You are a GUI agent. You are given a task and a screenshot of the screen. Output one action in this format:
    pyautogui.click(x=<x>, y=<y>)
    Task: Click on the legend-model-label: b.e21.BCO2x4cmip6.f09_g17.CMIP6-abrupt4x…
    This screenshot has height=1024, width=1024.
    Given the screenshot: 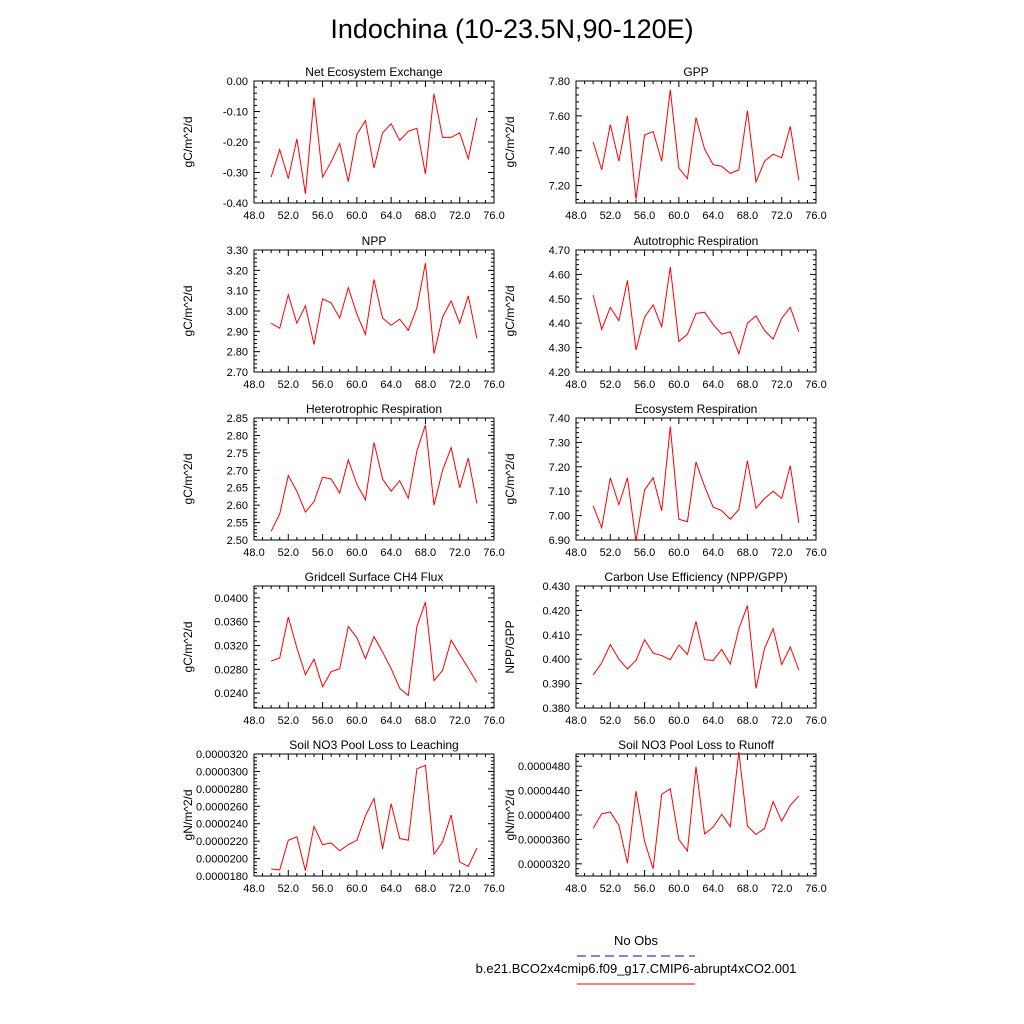 What is the action you would take?
    pyautogui.click(x=636, y=968)
    